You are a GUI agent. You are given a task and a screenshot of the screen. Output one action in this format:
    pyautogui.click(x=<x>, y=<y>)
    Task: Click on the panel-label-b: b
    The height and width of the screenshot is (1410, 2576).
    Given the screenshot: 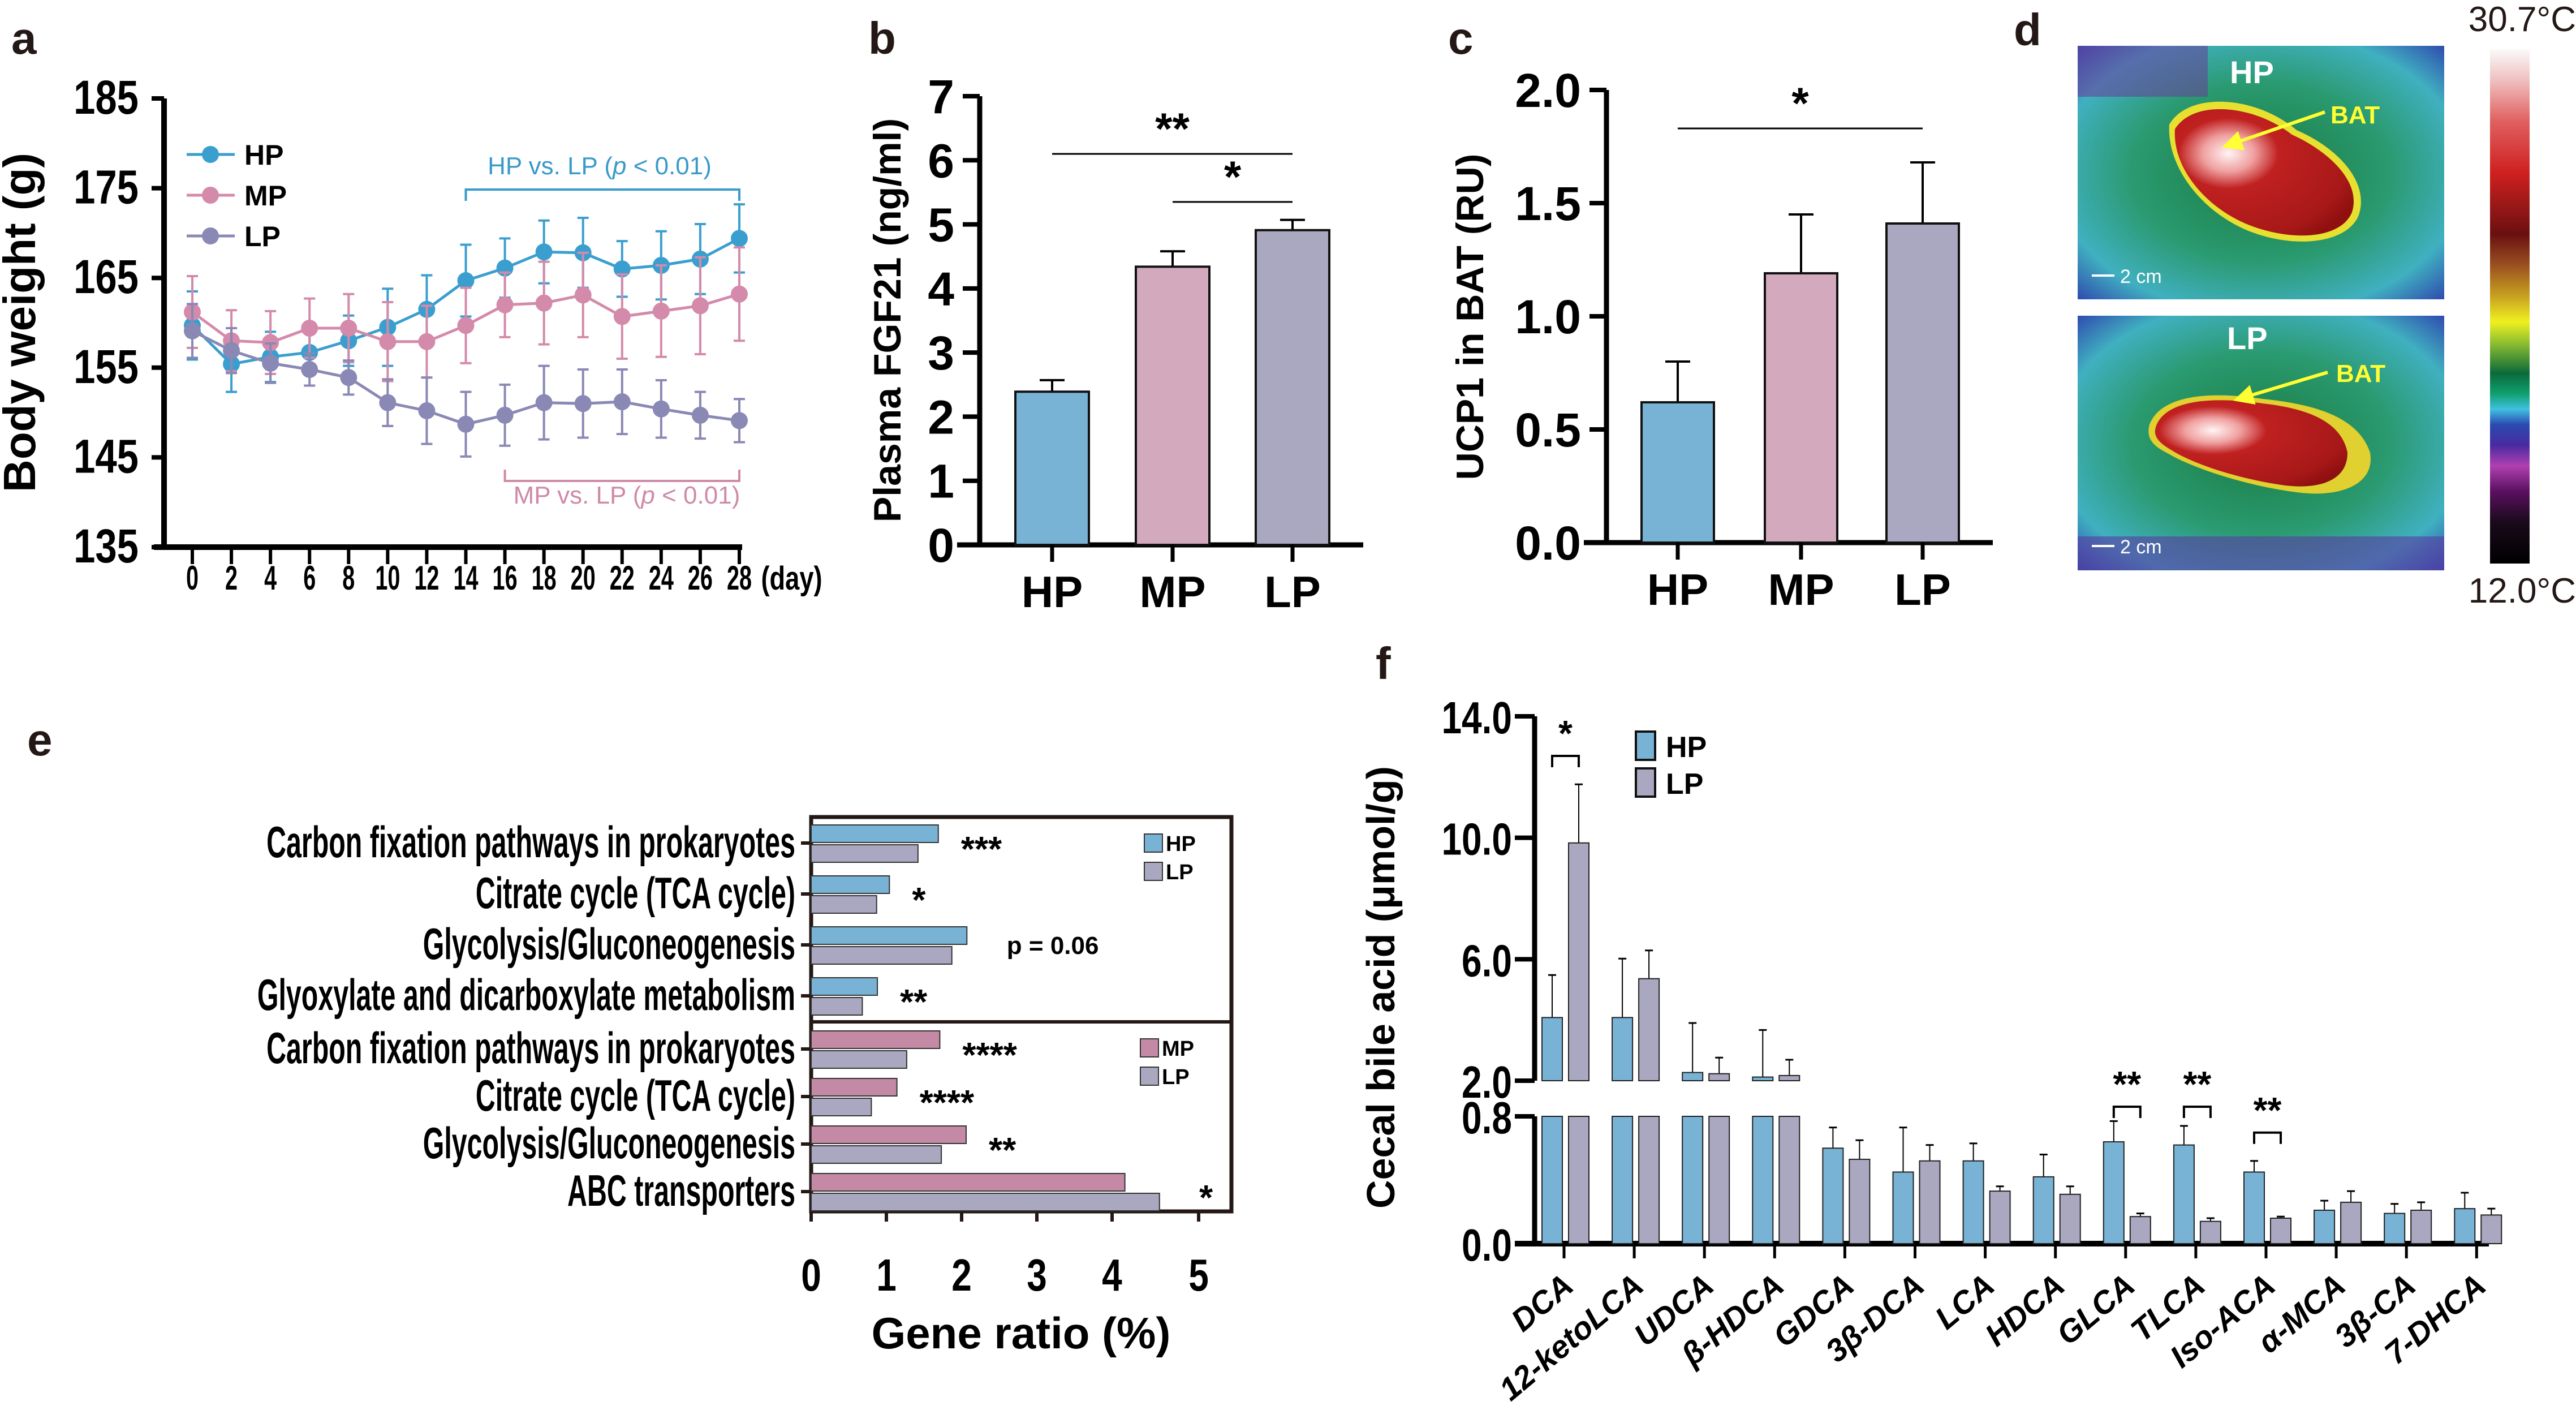 What is the action you would take?
    pyautogui.click(x=882, y=38)
    